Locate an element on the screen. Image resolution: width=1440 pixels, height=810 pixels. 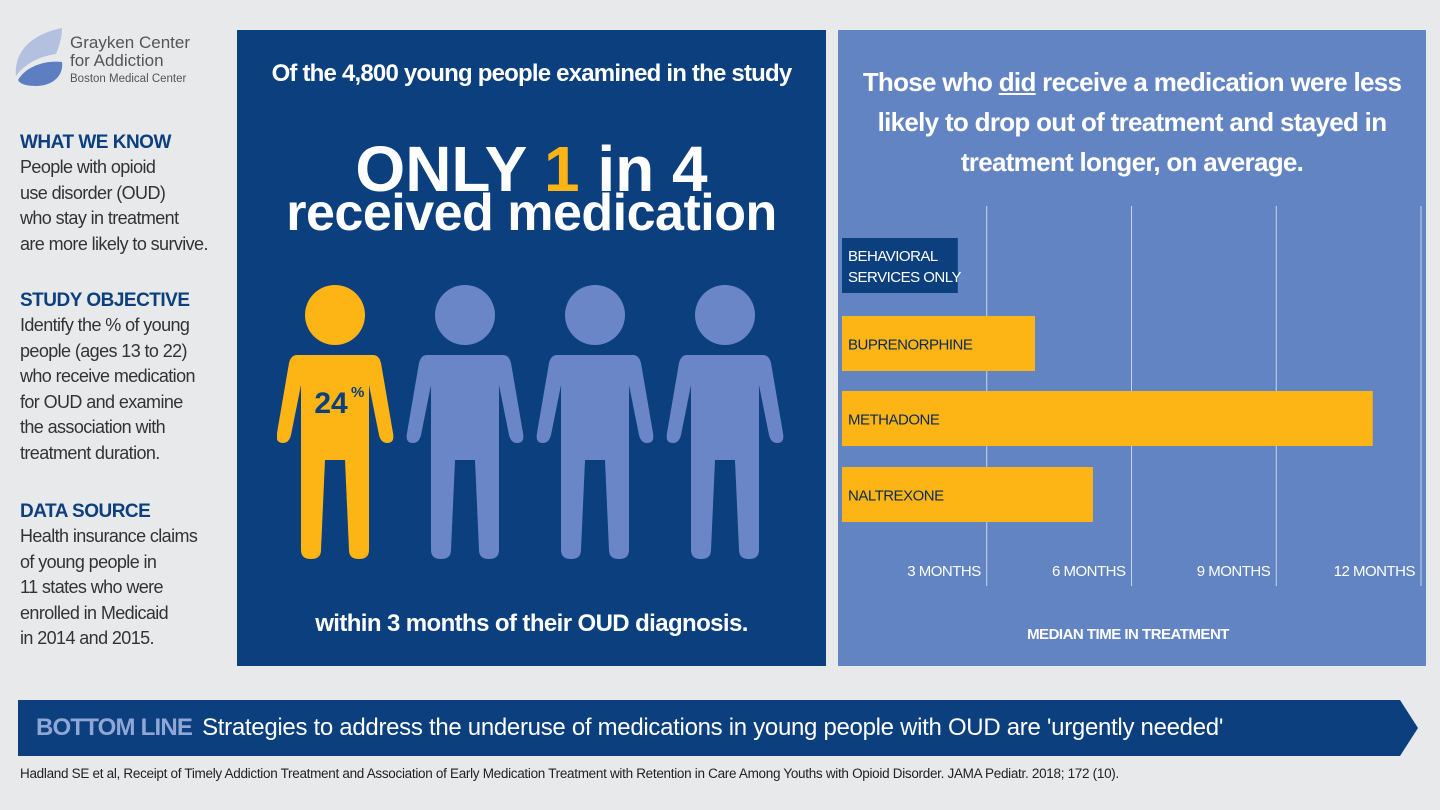
bar-buprenorphine is located at coordinates (938, 343).